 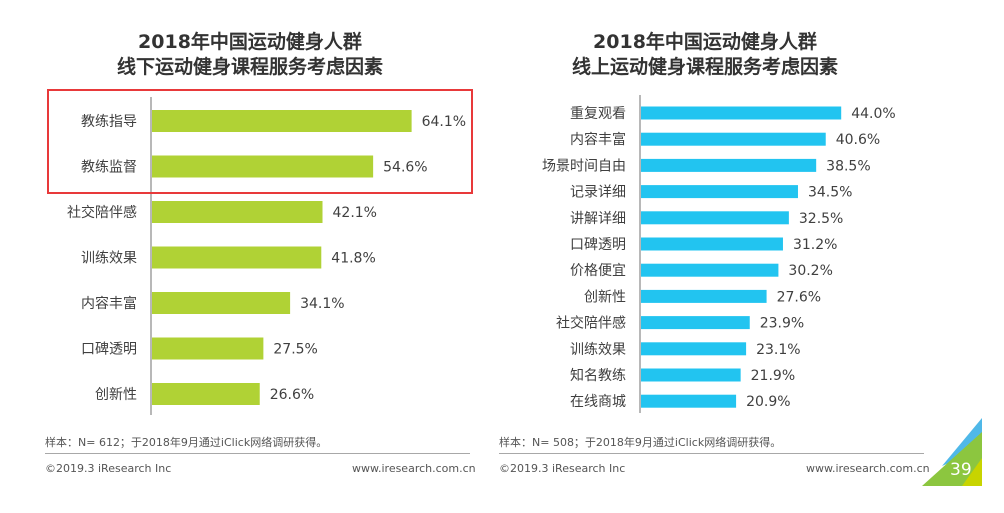 I want to click on value-label: 34.5%, so click(x=830, y=193).